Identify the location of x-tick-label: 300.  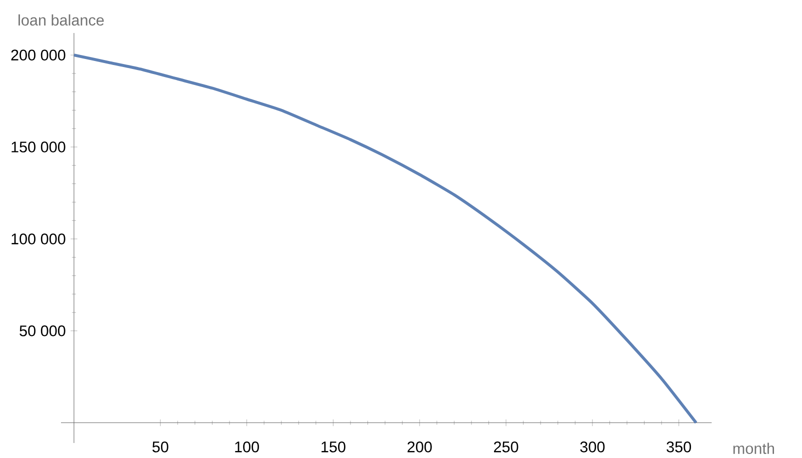
(592, 446).